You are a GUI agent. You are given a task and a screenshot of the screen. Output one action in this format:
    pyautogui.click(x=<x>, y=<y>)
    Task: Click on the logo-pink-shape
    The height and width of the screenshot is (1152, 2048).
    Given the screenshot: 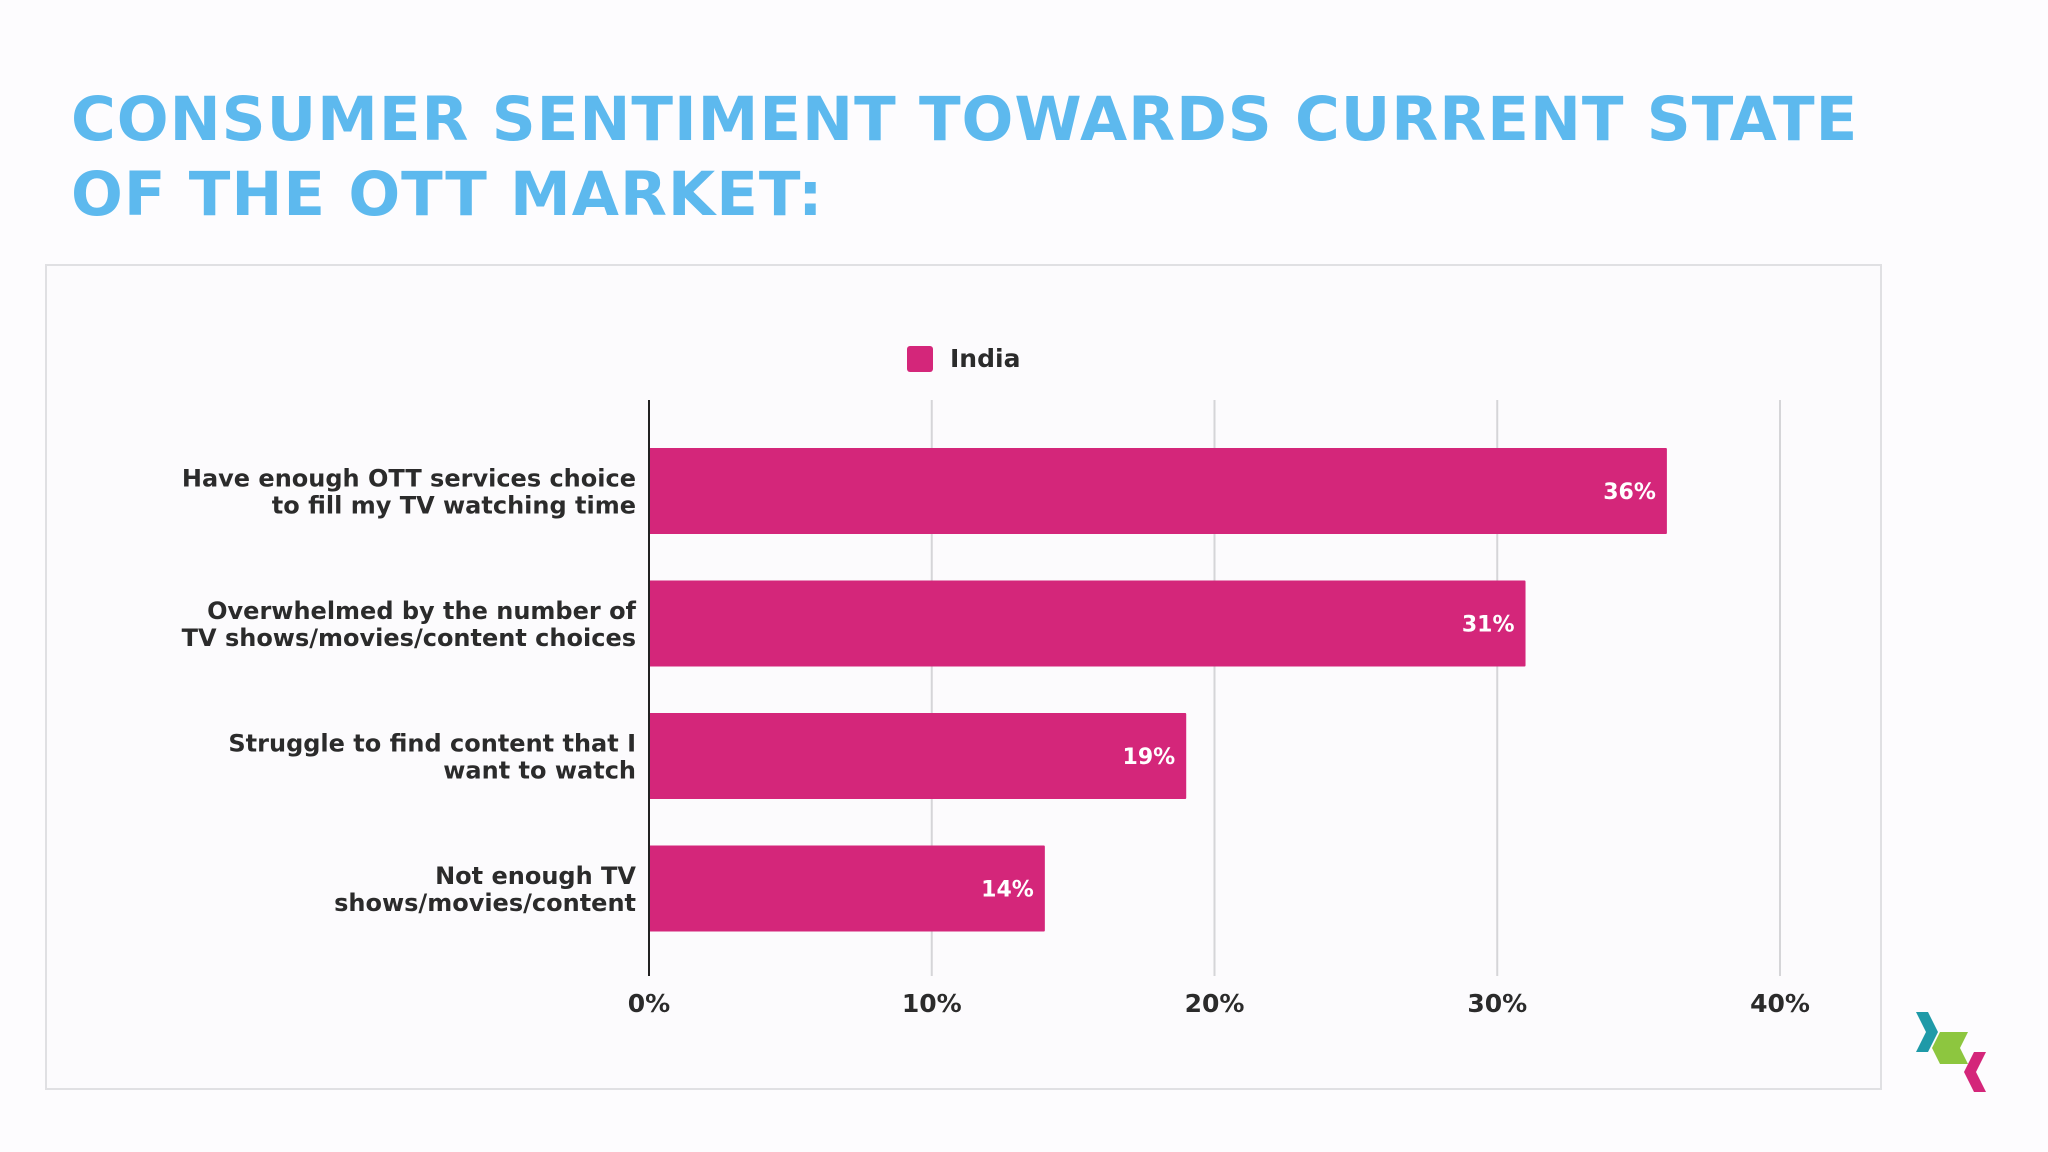 What is the action you would take?
    pyautogui.click(x=1975, y=1062)
    